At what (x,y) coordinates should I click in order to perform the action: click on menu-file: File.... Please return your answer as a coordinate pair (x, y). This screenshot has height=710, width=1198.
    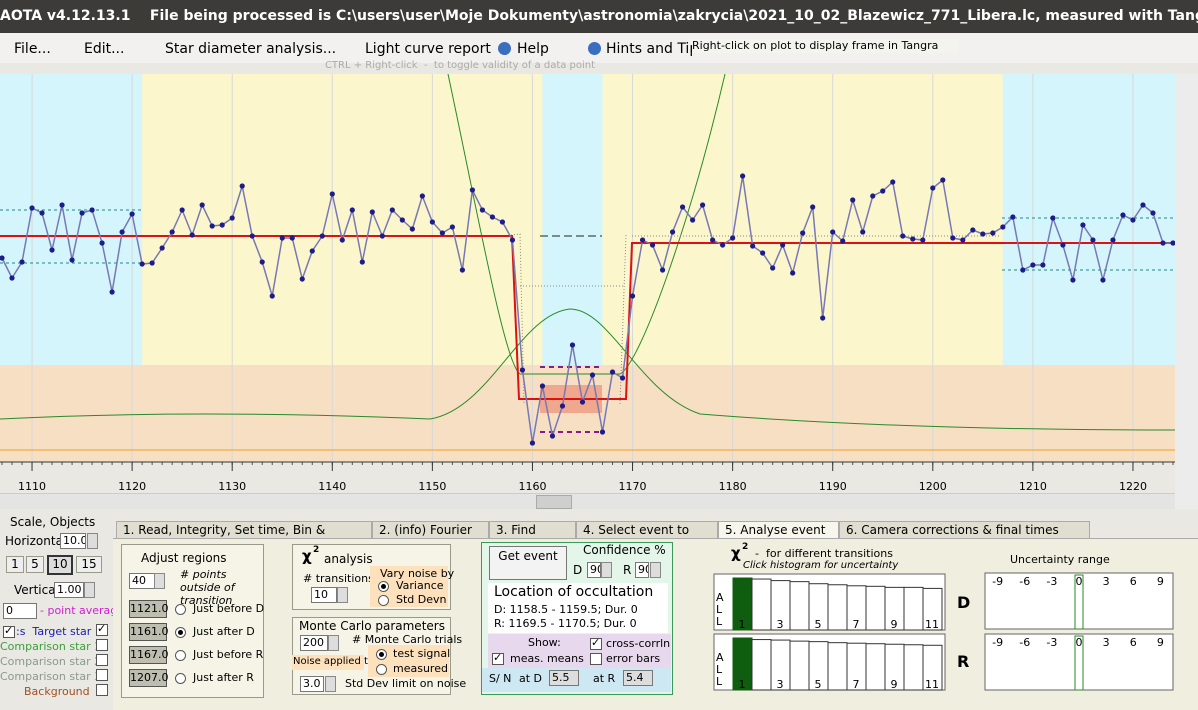
    Looking at the image, I should click on (32, 49).